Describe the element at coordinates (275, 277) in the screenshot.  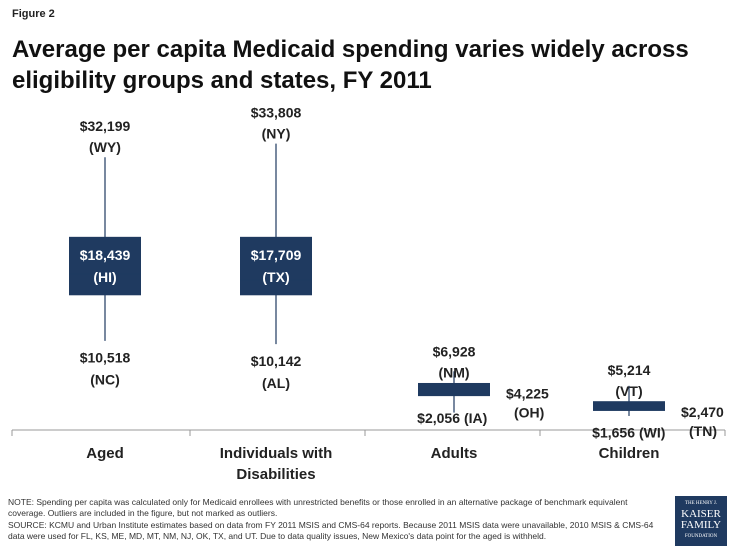
I see `median-state: (TX)` at that location.